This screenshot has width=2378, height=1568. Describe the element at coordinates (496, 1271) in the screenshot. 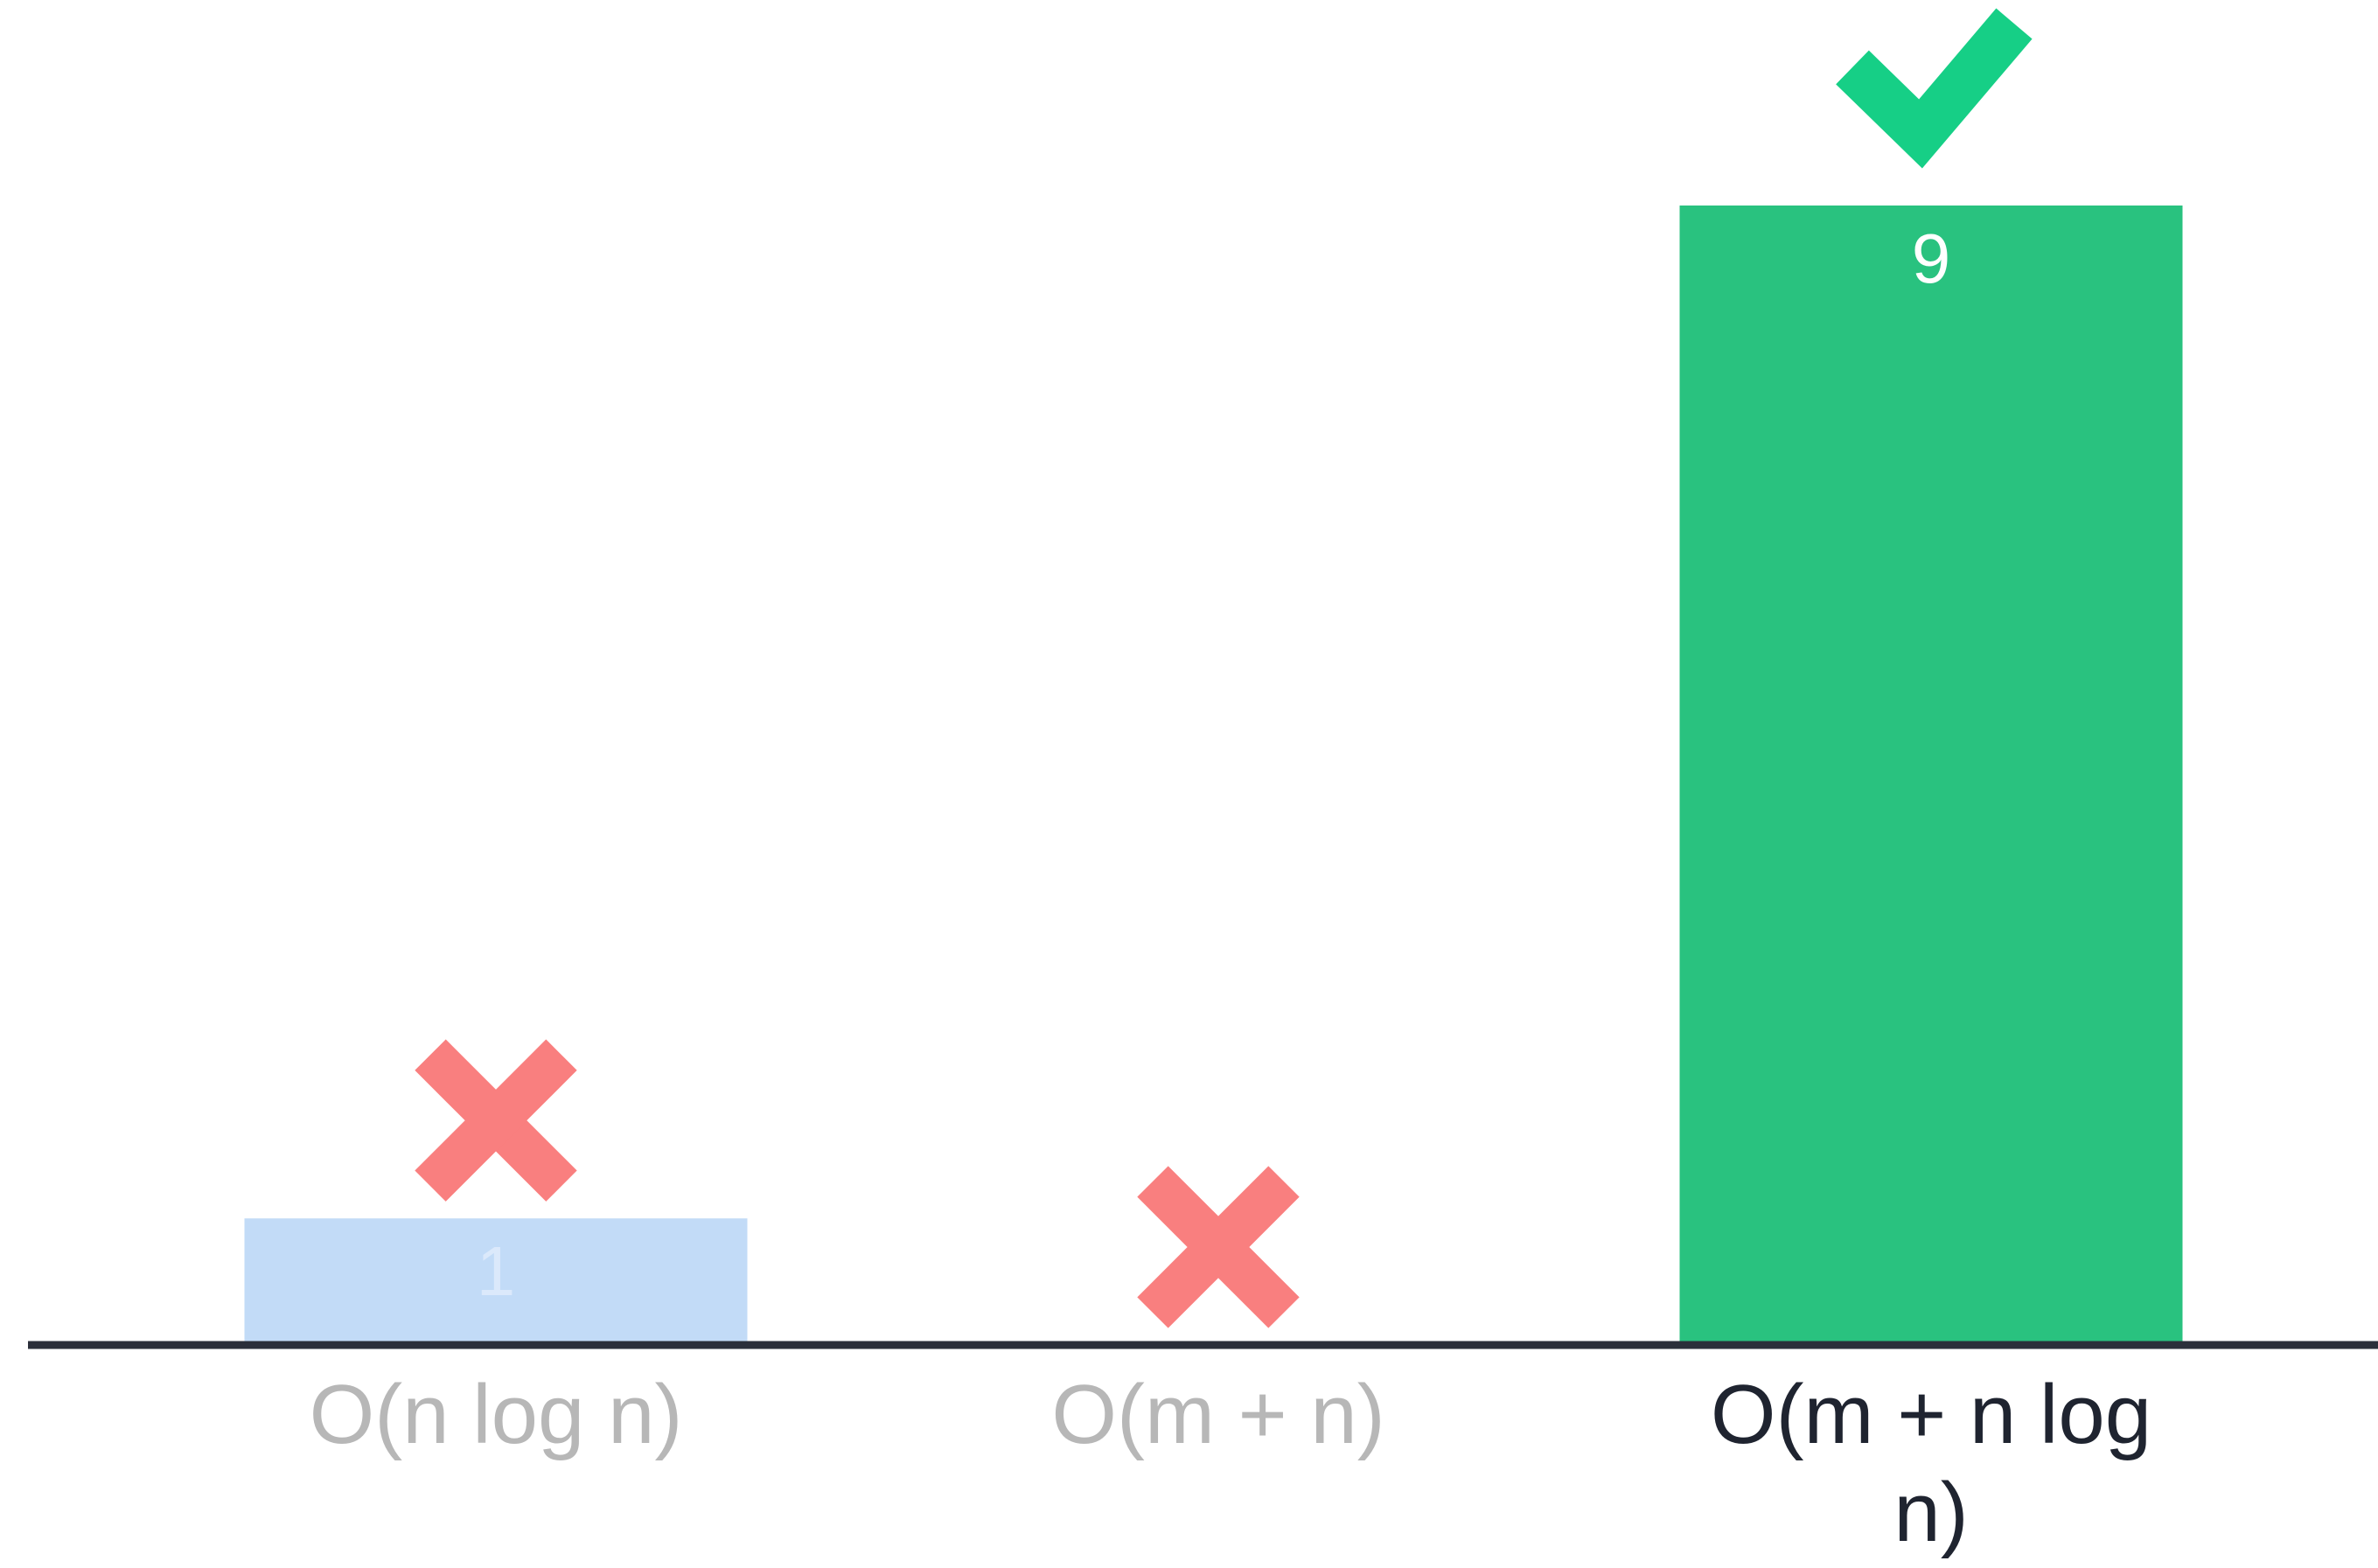

I see `bar-value-label-n-log-n: 1` at that location.